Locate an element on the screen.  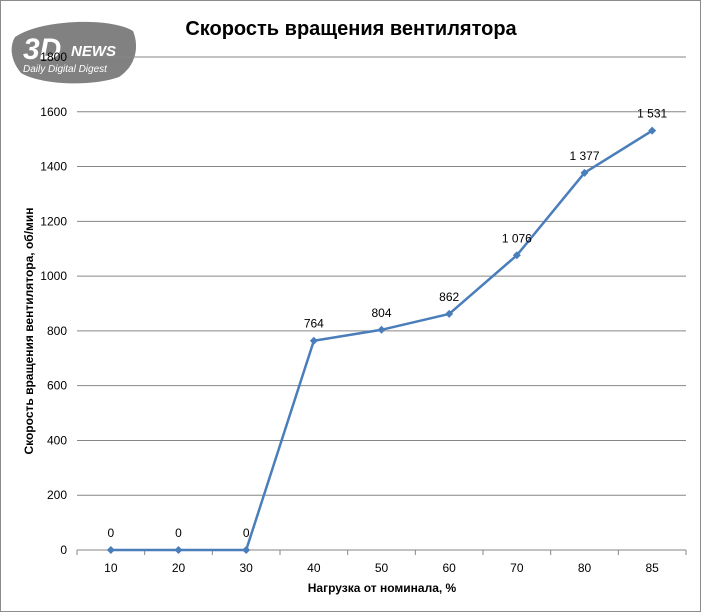
y-tick-label-4: 800 is located at coordinates (57, 331).